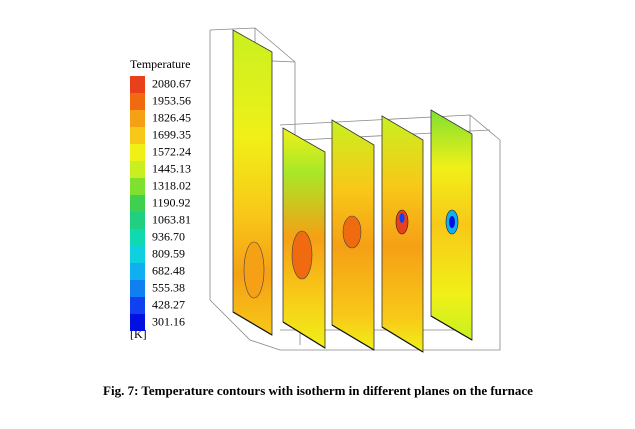 The width and height of the screenshot is (635, 429). I want to click on legend-level: 682.48, so click(168, 270).